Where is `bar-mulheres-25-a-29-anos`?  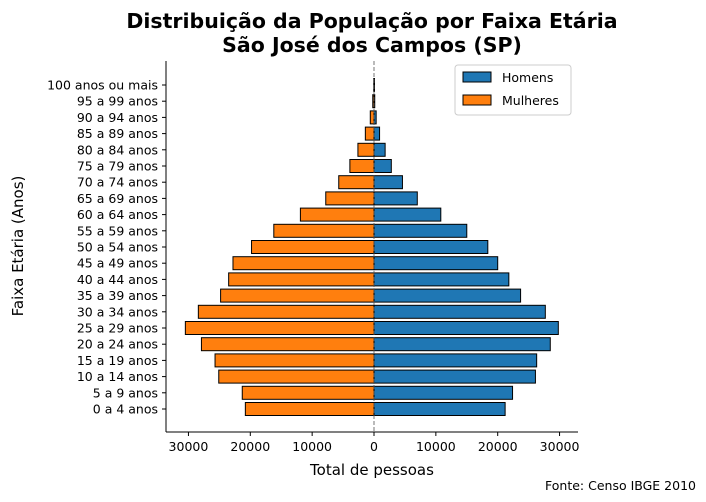 bar-mulheres-25-a-29-anos is located at coordinates (279, 328).